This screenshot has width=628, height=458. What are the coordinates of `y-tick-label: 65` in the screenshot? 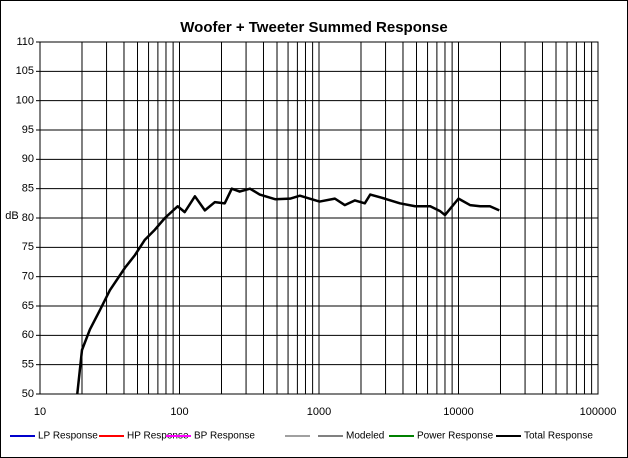 It's located at (28, 306).